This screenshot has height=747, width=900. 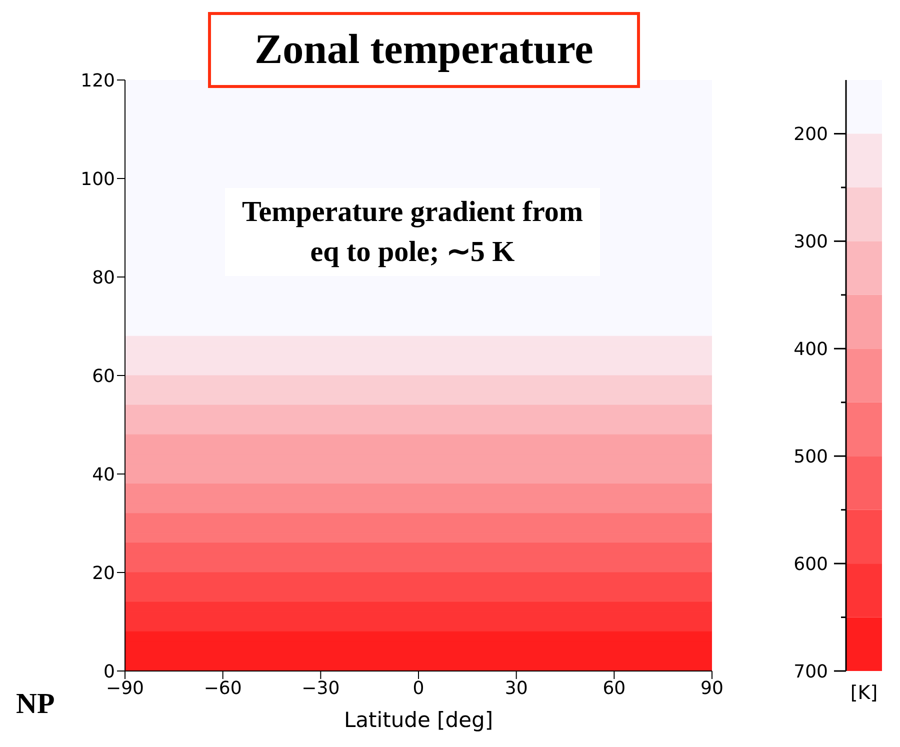 I want to click on x-tick-label: −60, so click(x=223, y=688).